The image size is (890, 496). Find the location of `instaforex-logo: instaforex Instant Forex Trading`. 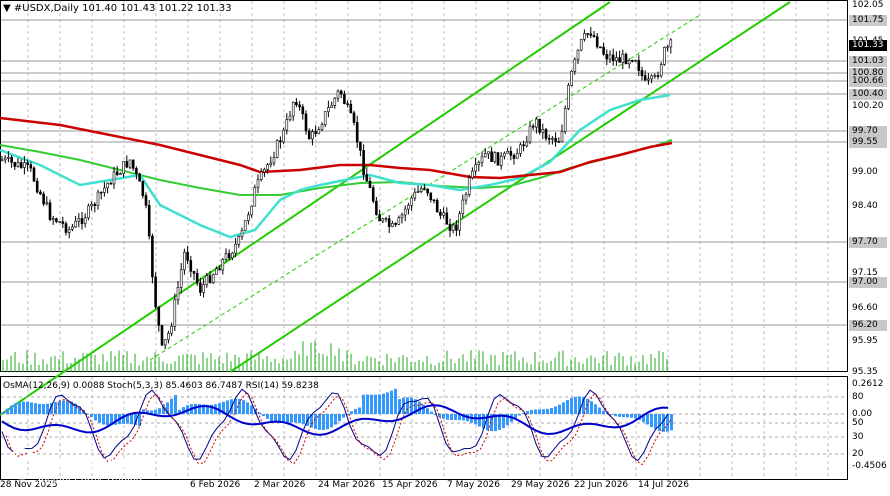

instaforex-logo: instaforex Instant Forex Trading is located at coordinates (73, 469).